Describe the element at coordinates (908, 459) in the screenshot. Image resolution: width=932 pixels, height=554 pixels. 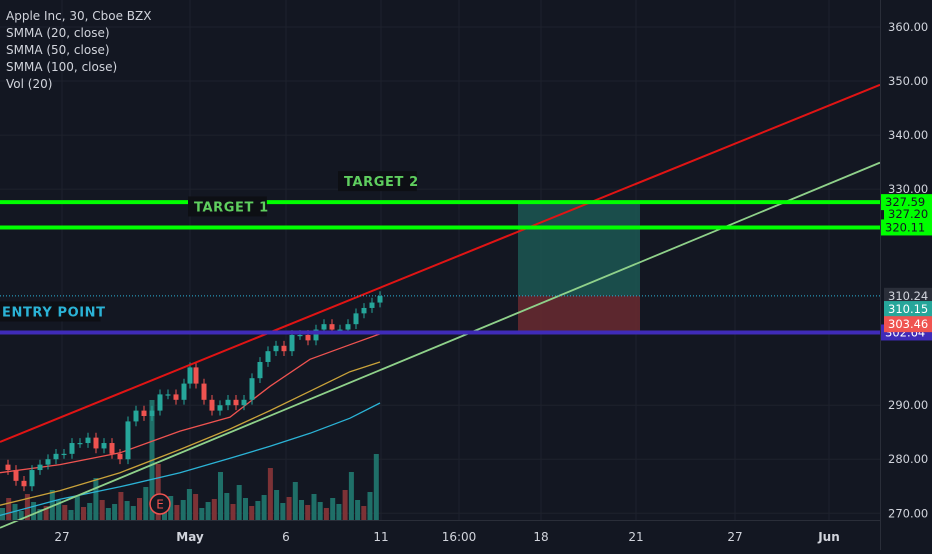
I see `y-tick-label: 280.00` at that location.